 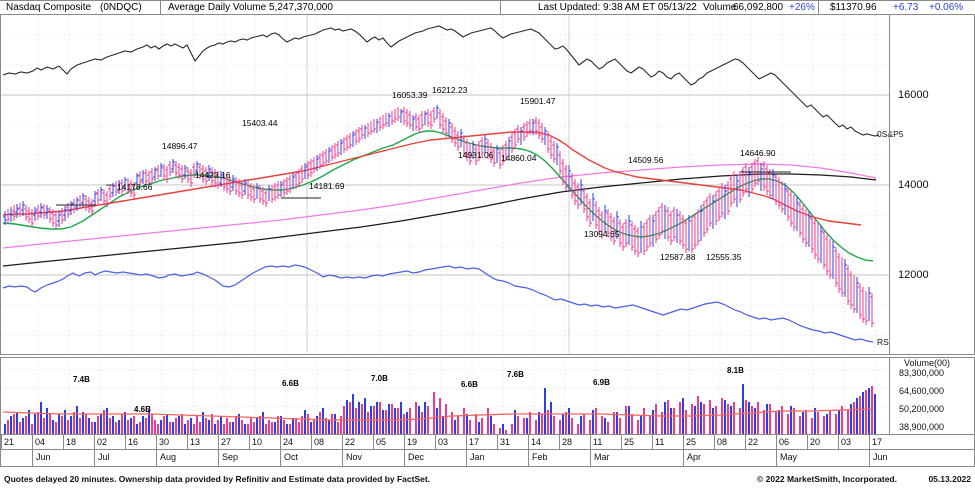 What do you see at coordinates (884, 442) in the screenshot?
I see `date-tick-28: 17` at bounding box center [884, 442].